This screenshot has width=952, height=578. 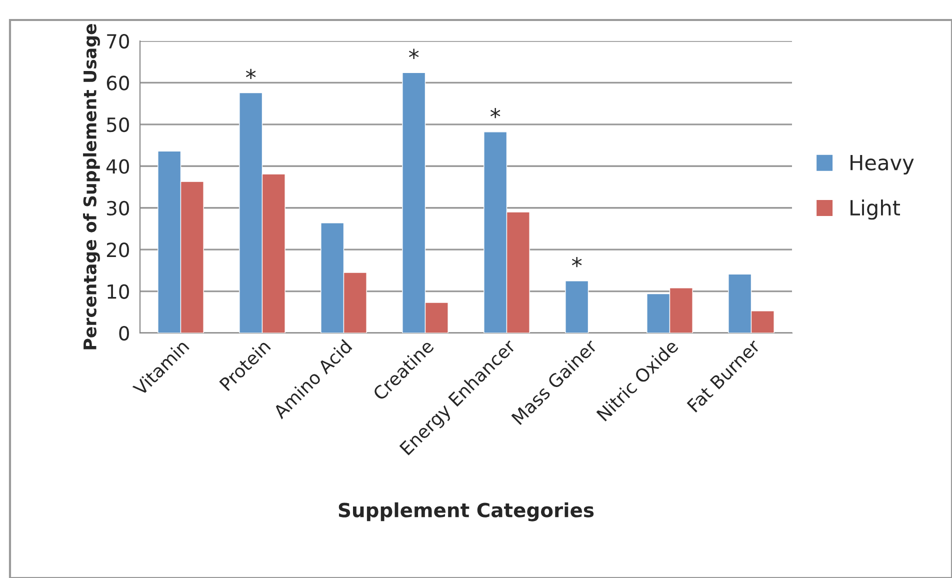 What do you see at coordinates (577, 306) in the screenshot?
I see `bar` at bounding box center [577, 306].